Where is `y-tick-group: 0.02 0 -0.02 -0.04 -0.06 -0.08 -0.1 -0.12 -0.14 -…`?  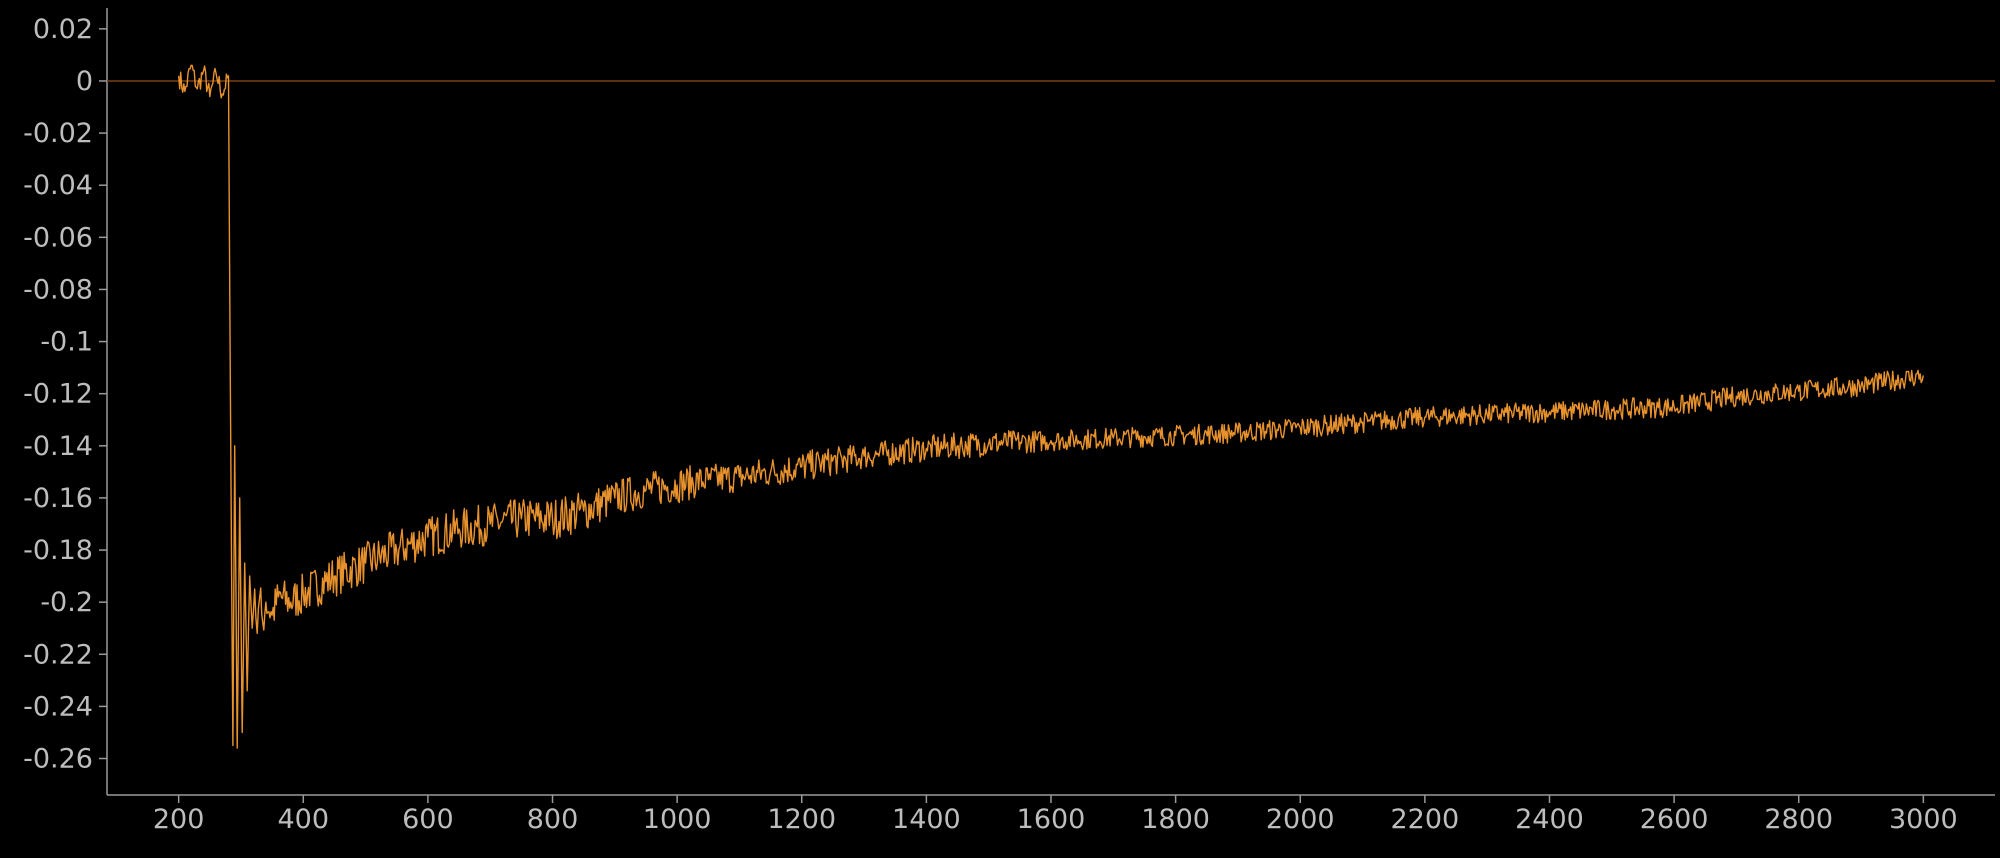 y-tick-group: 0.02 0 -0.02 -0.04 -0.06 -0.08 -0.1 -0.12 -0.14 -… is located at coordinates (65, 394).